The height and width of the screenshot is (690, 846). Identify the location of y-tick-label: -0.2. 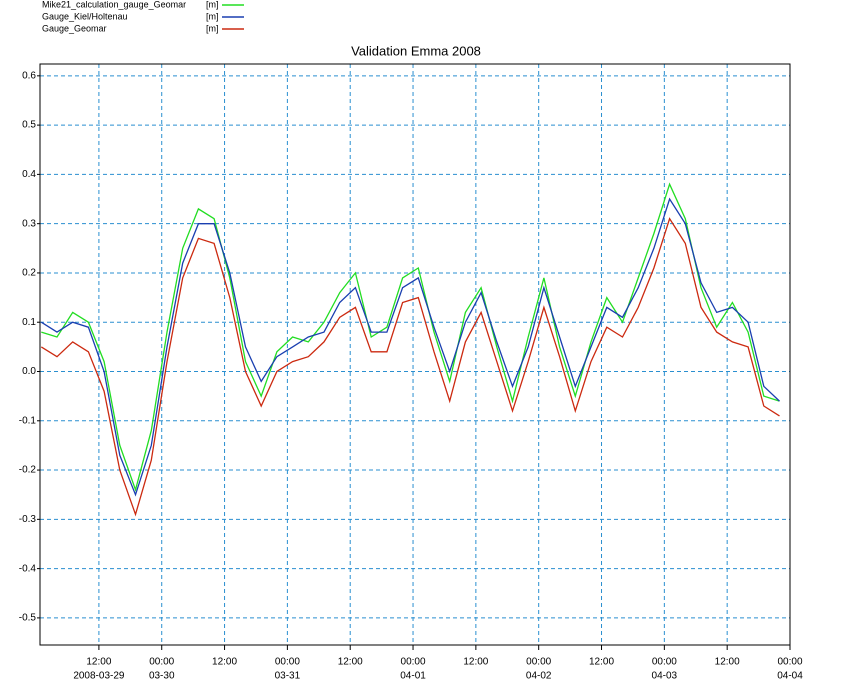
(28, 470).